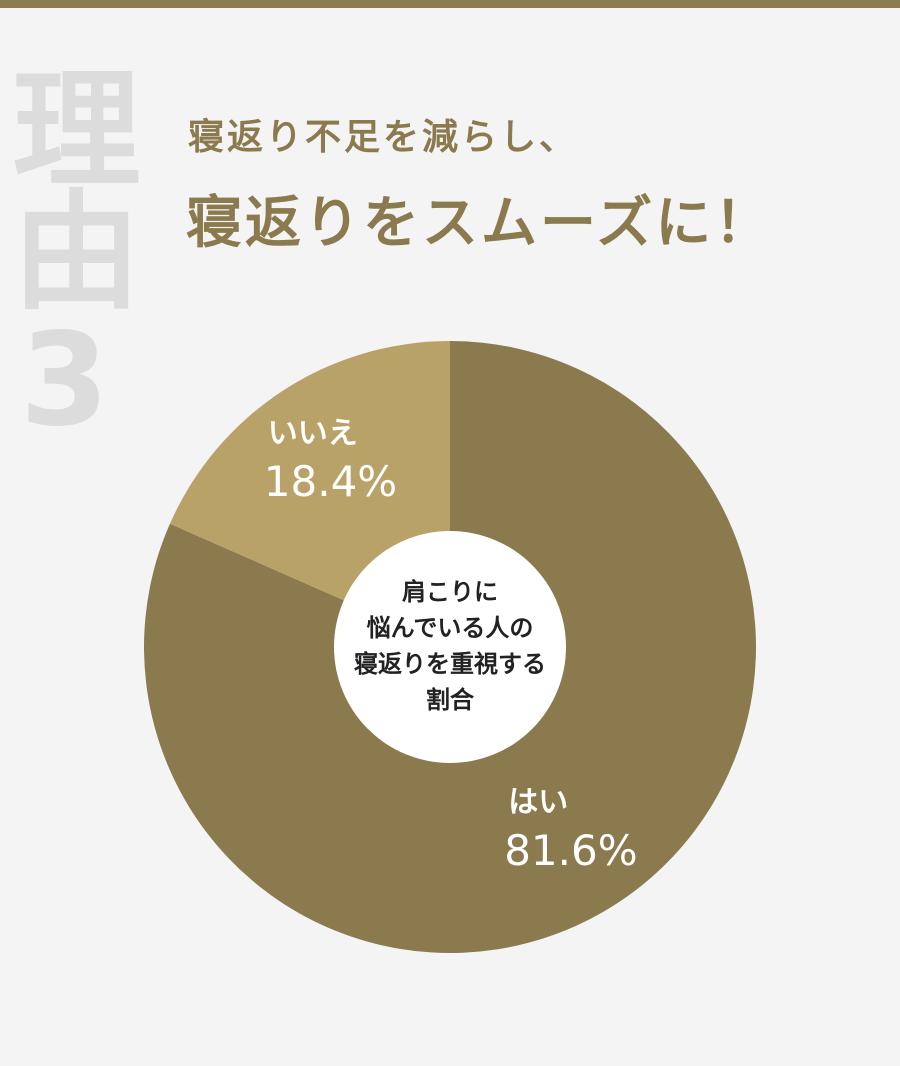 The height and width of the screenshot is (1066, 900). Describe the element at coordinates (313, 433) in the screenshot. I see `slice-label: いいえ` at that location.